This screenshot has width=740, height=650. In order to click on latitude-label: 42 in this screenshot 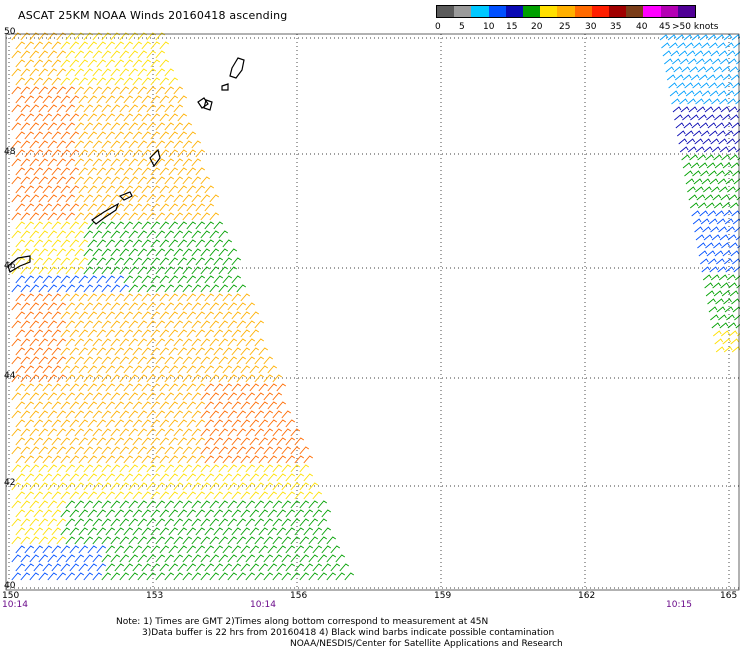, I will do `click(10, 483)`.